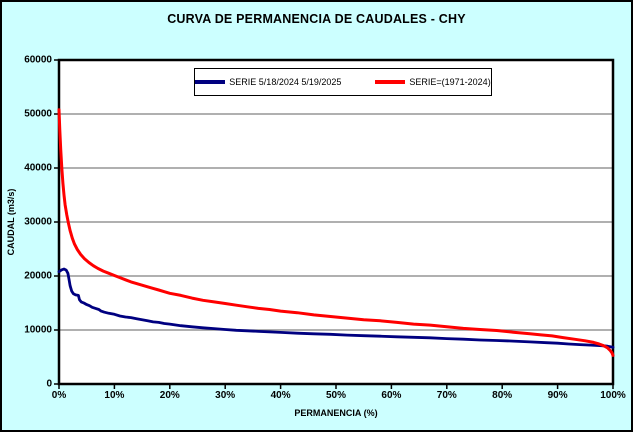 The image size is (633, 432). What do you see at coordinates (280, 395) in the screenshot?
I see `x-tick-label: 40%` at bounding box center [280, 395].